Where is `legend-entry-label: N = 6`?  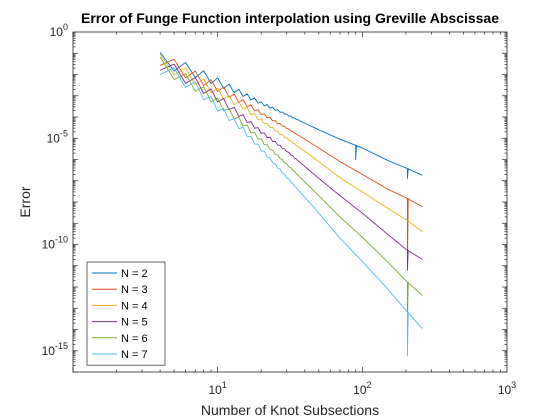 legend-entry-label: N = 6 is located at coordinates (134, 339).